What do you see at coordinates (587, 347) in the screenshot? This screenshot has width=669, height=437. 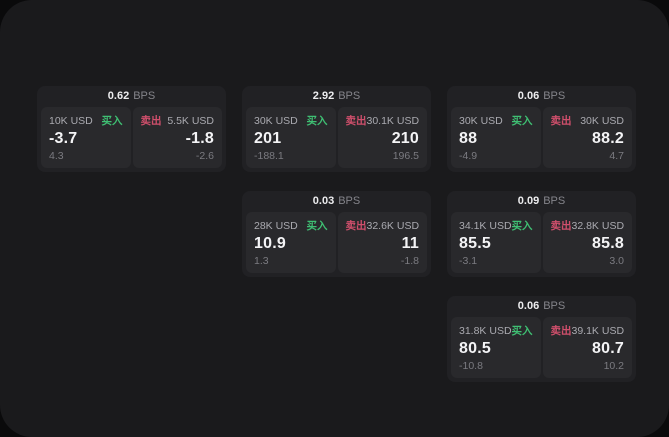 I see `sell-quote-panel: 卖出 39.1K USD 80.7 10.2` at bounding box center [587, 347].